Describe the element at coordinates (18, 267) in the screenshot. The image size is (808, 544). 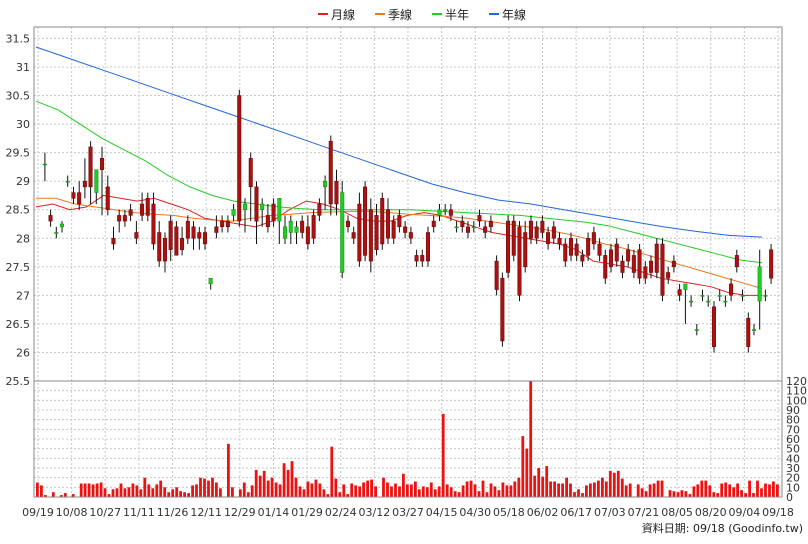
I see `price-tick-label: 27.5` at that location.